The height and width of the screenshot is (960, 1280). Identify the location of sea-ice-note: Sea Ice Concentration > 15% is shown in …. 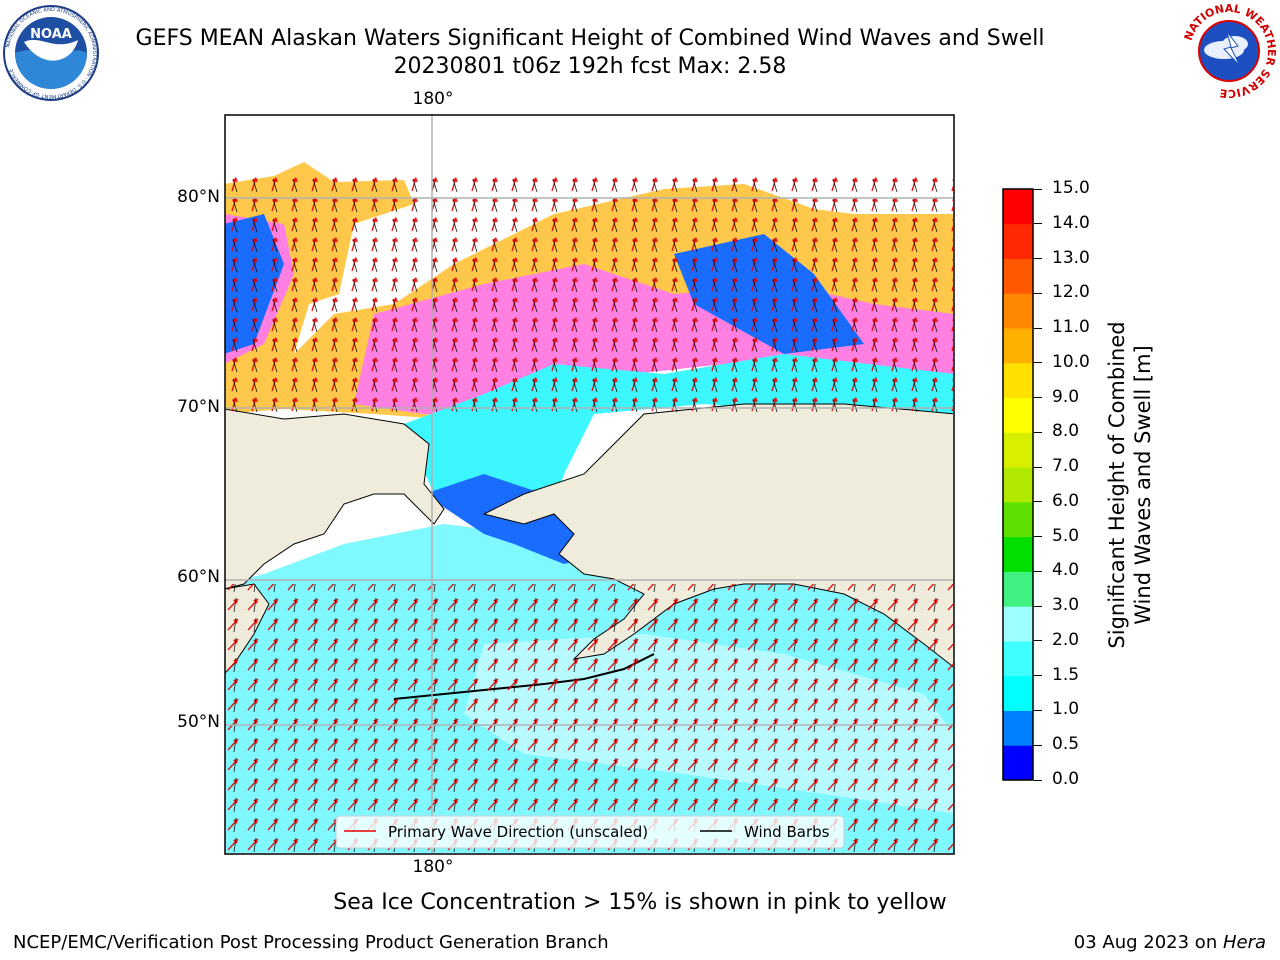
(640, 902).